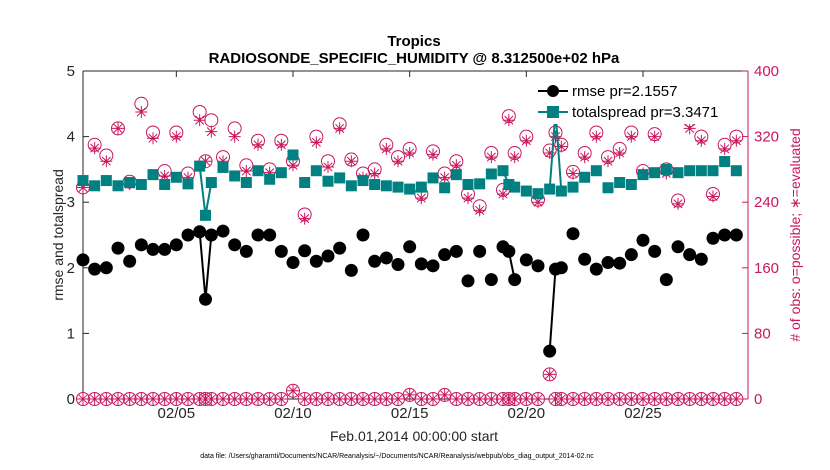 Image resolution: width=830 pixels, height=470 pixels. Describe the element at coordinates (645, 112) in the screenshot. I see `legend-spread-label: totalspread pr=3.3471` at that location.